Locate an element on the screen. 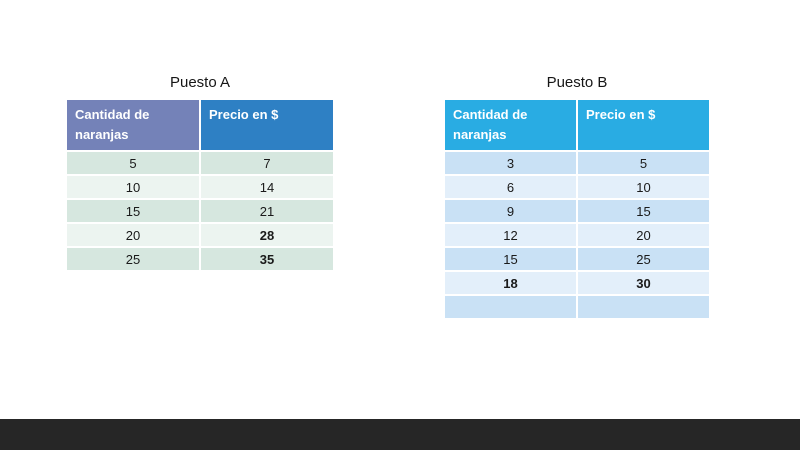 The width and height of the screenshot is (800, 450). table-cell: 30 is located at coordinates (643, 283).